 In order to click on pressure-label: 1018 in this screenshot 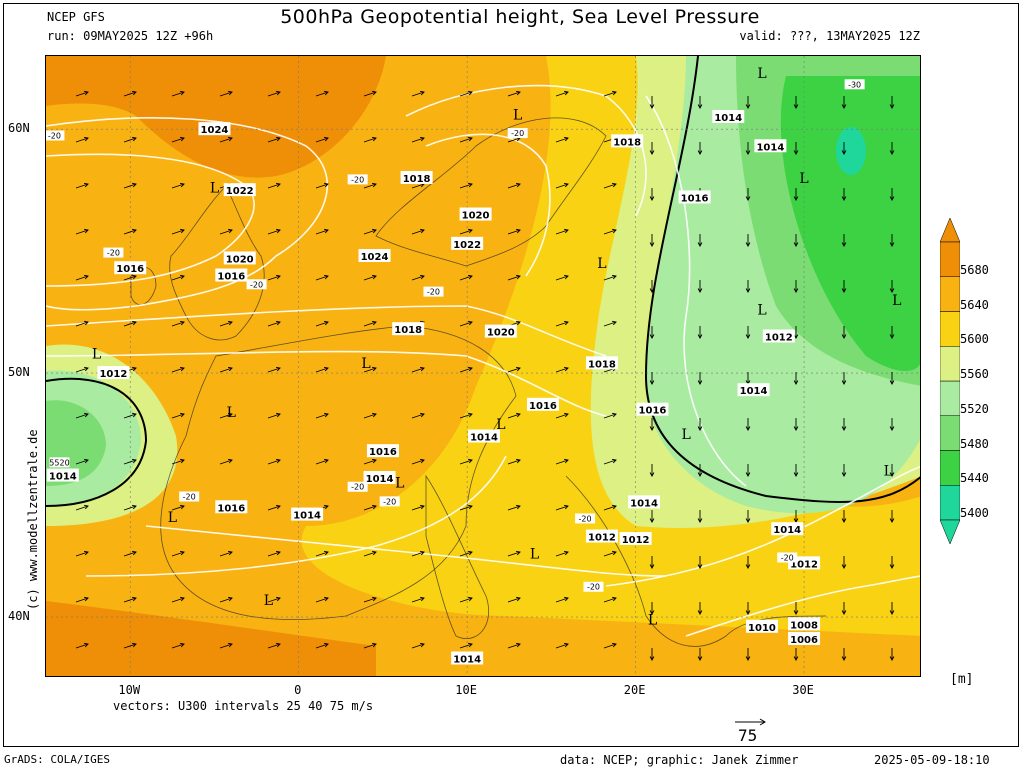, I will do `click(601, 363)`.